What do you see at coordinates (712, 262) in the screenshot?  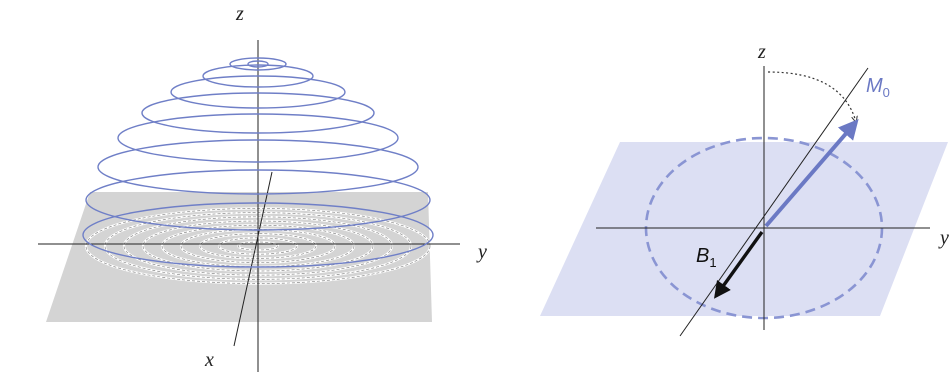 I see `b1-subscript: 1` at bounding box center [712, 262].